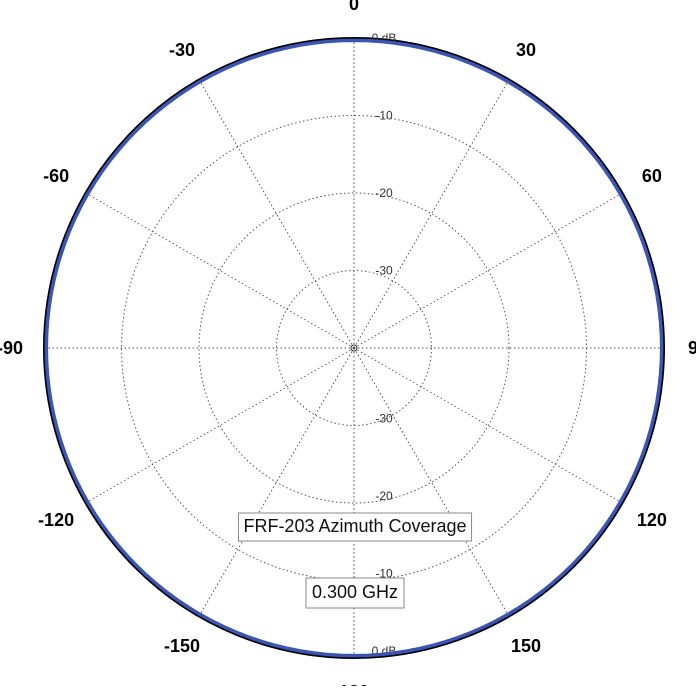 This screenshot has height=691, width=696. Describe the element at coordinates (384, 344) in the screenshot. I see `ring-labels: 0 dB0 dB-10-10-20-20-30-30` at that location.